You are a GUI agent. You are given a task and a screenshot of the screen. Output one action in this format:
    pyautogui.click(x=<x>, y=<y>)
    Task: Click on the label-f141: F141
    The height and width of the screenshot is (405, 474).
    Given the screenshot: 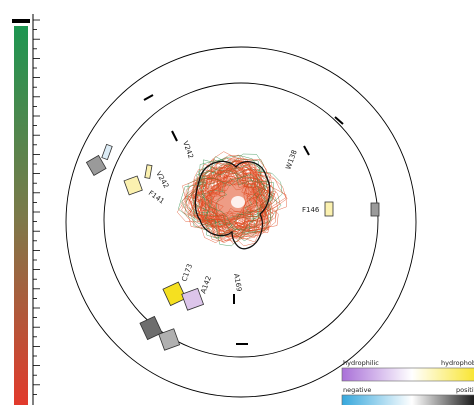 What is the action you would take?
    pyautogui.click(x=156, y=197)
    